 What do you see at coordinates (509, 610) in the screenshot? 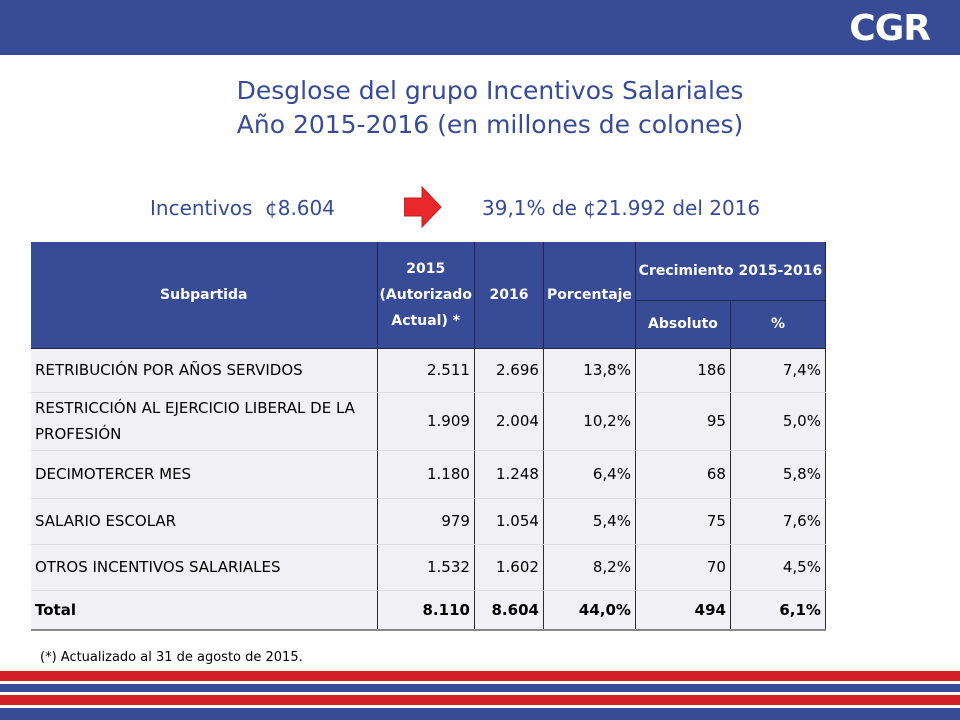
I see `total-2016: 8.604` at bounding box center [509, 610].